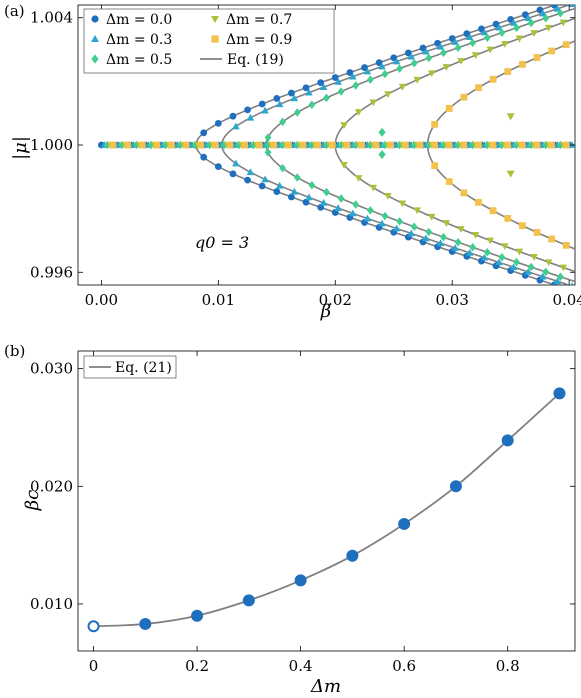 This screenshot has height=698, width=581. I want to click on y-tick-label: 0.996, so click(51, 272).